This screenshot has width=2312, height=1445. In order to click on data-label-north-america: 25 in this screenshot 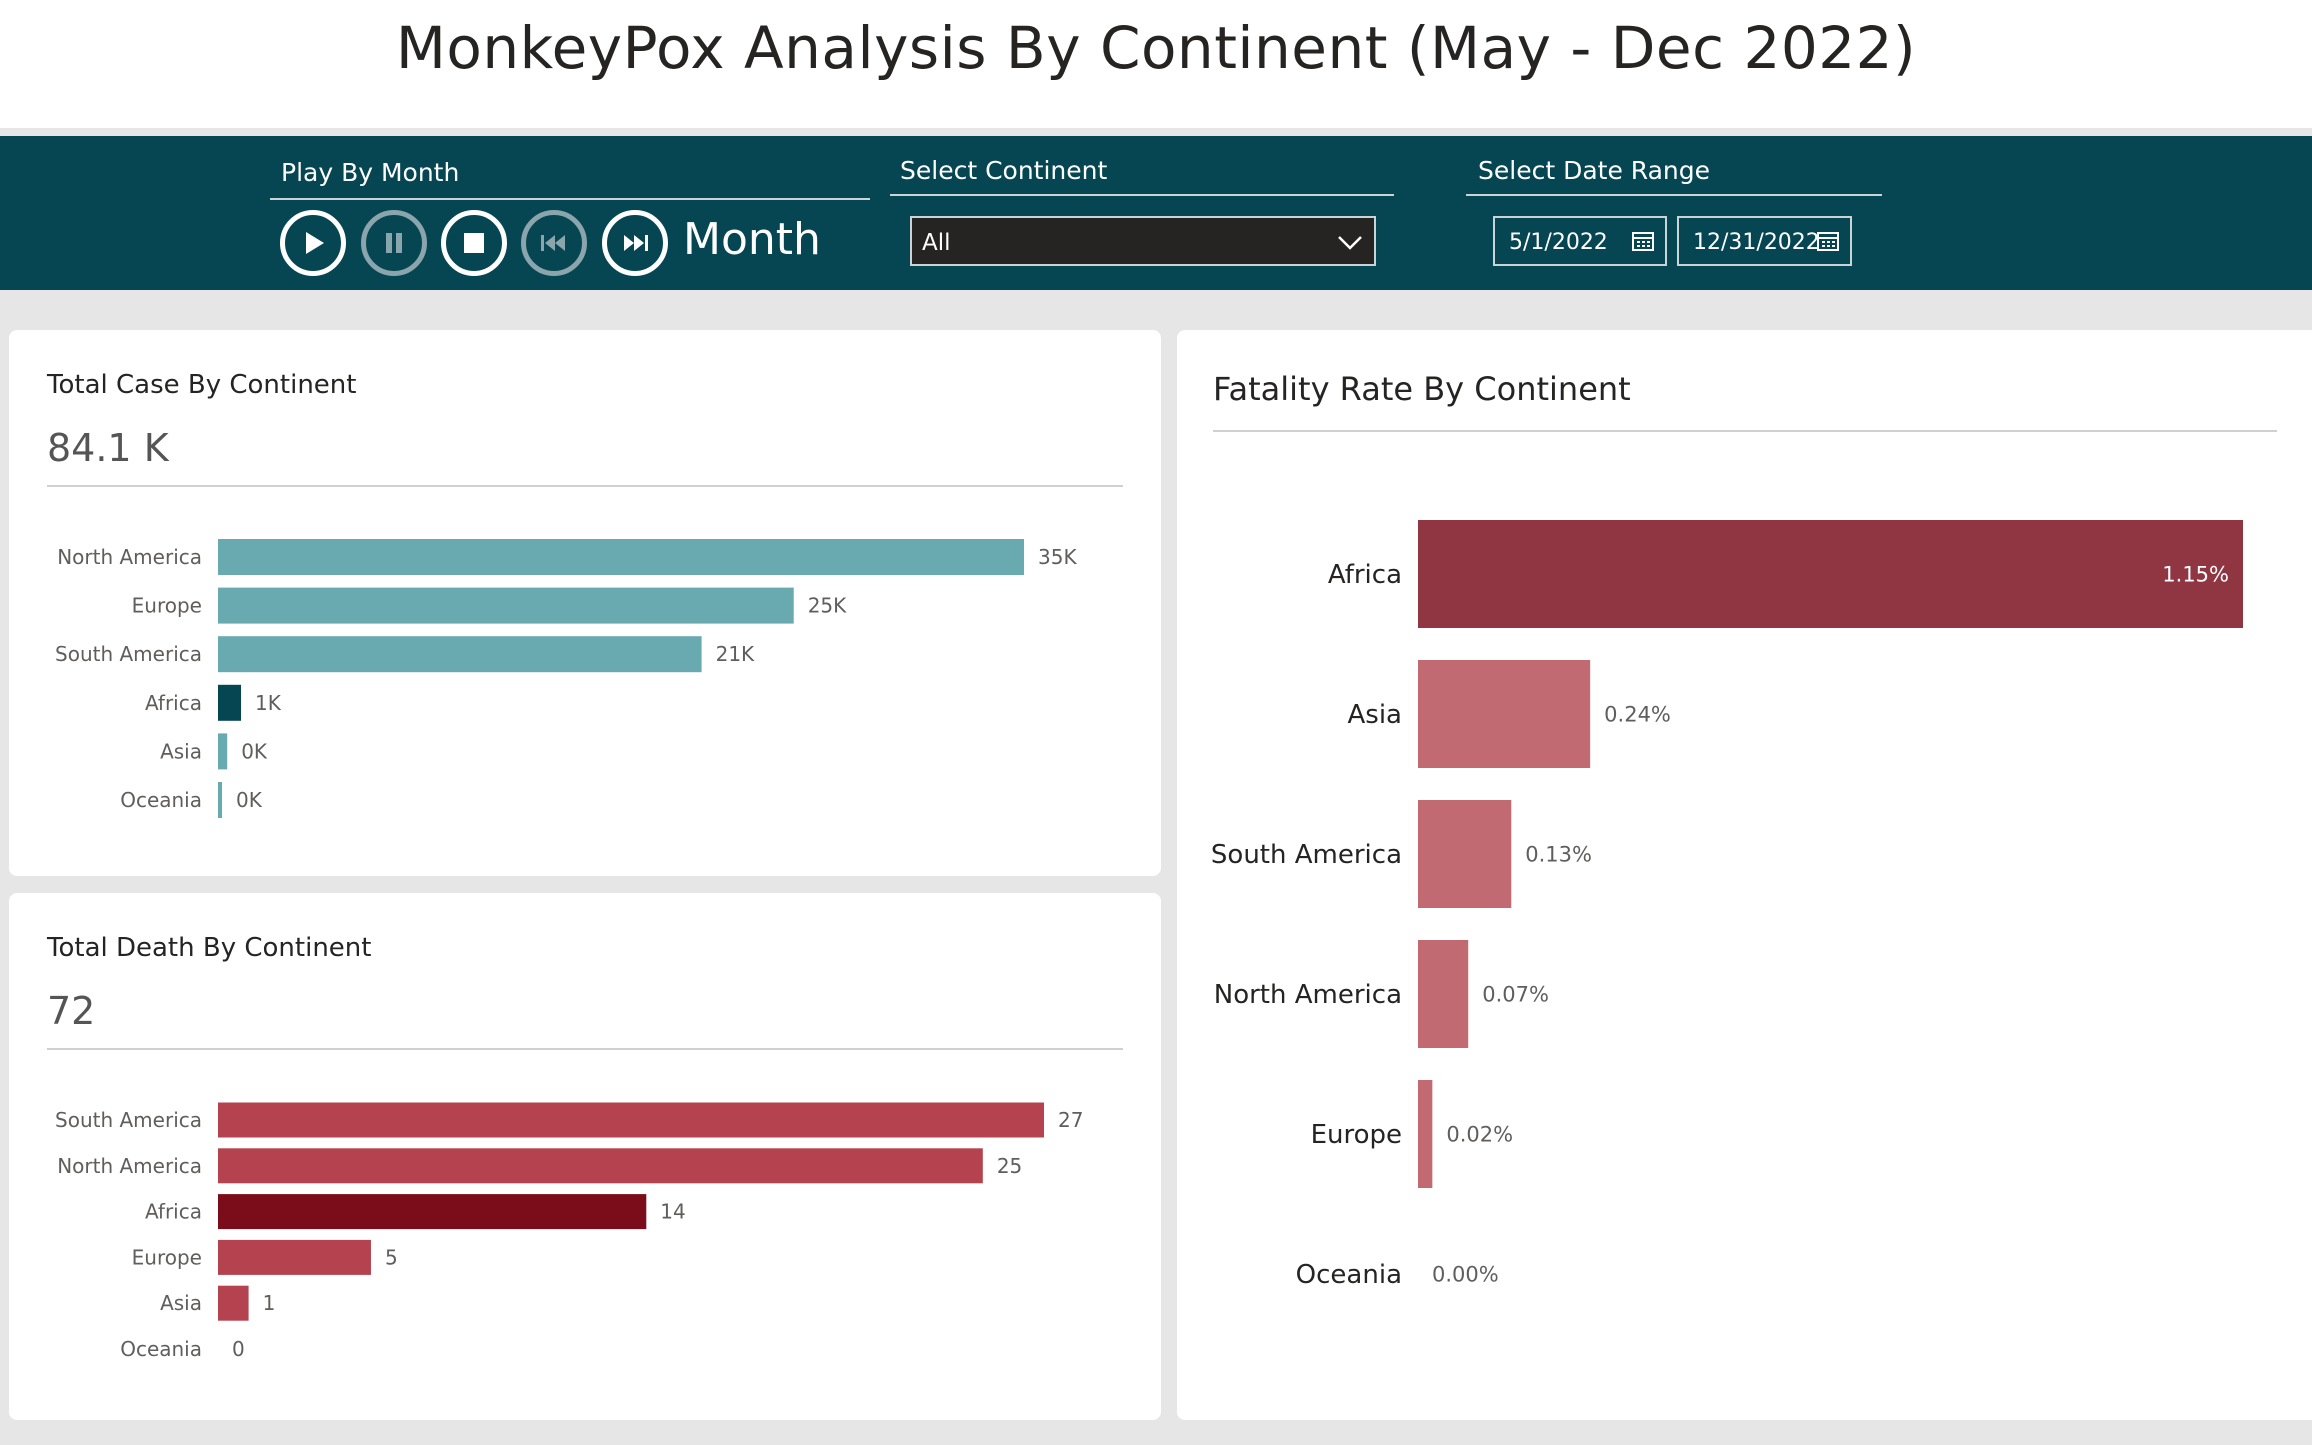, I will do `click(1009, 1166)`.